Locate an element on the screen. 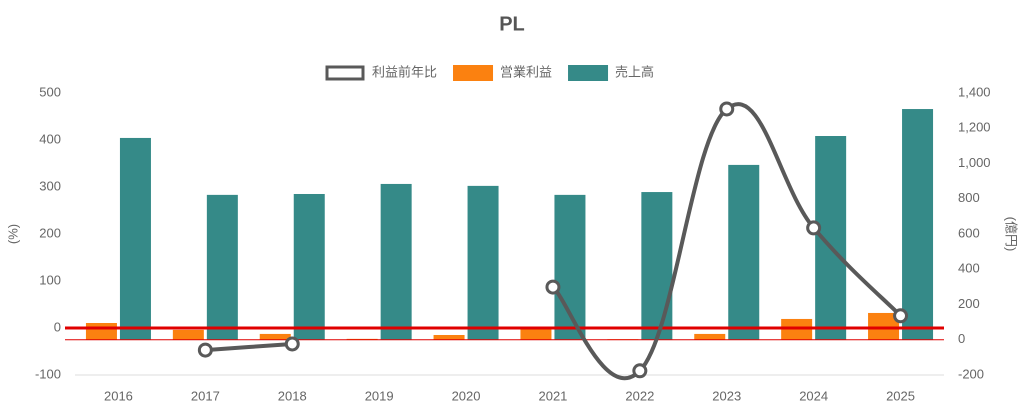 This screenshot has width=1024, height=411. x-tick-label: 2017 is located at coordinates (205, 395).